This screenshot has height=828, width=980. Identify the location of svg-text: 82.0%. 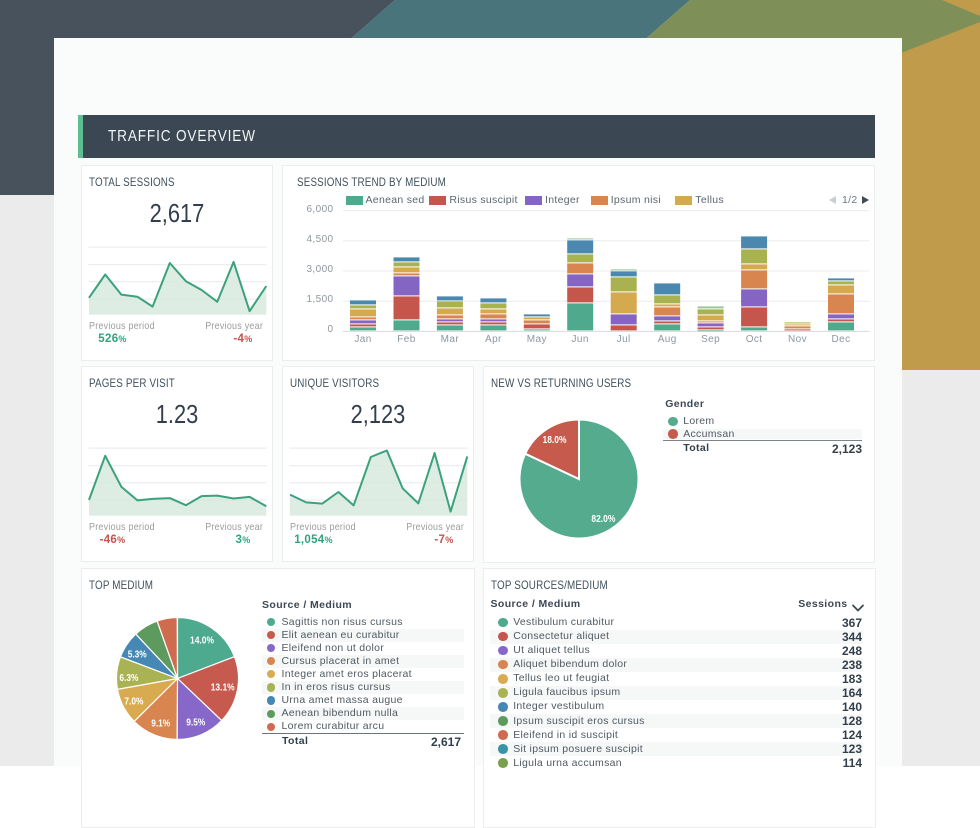
(603, 519).